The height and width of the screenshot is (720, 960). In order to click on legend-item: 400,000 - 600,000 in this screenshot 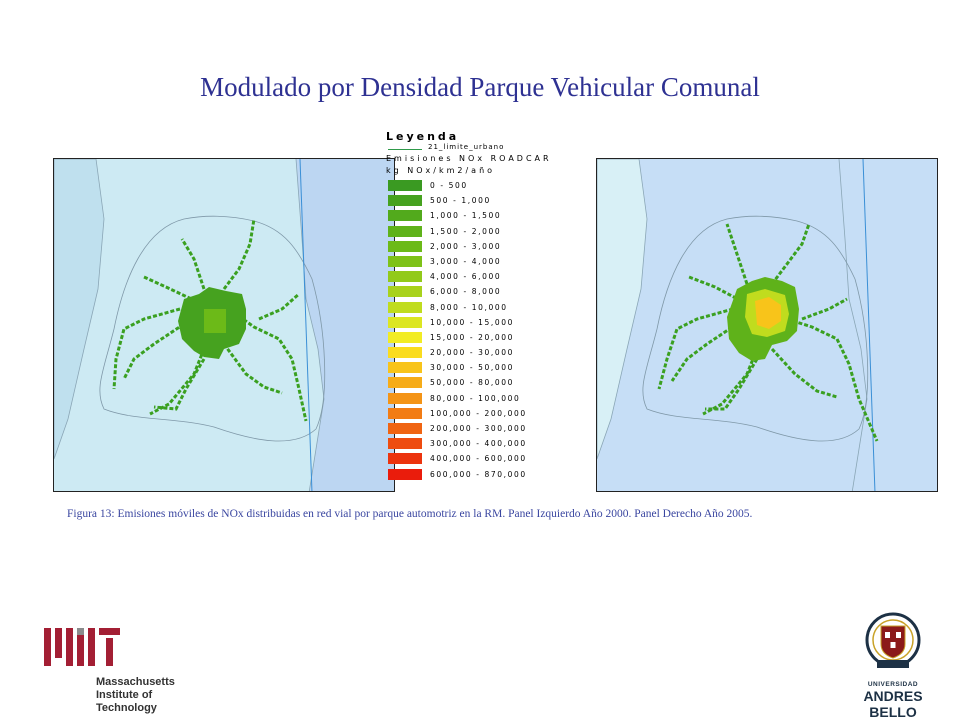, I will do `click(491, 459)`.